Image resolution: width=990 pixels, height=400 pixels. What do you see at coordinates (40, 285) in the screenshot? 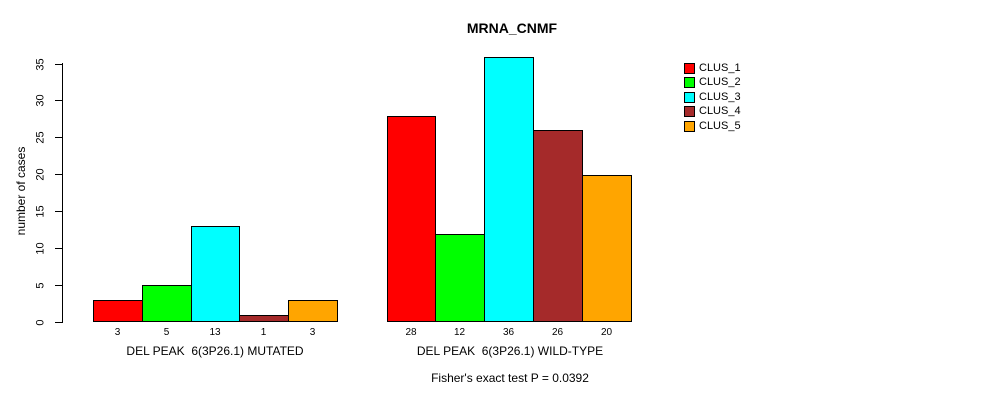
I see `y-tick-label: 5` at bounding box center [40, 285].